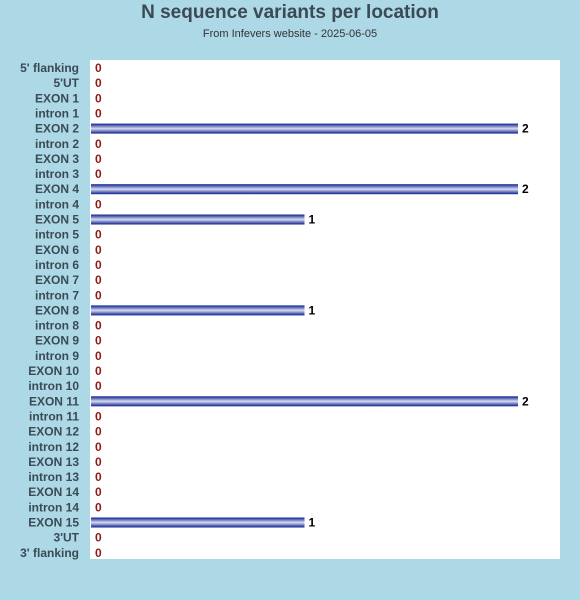  Describe the element at coordinates (49, 553) in the screenshot. I see `category-label: 3' flanking` at that location.